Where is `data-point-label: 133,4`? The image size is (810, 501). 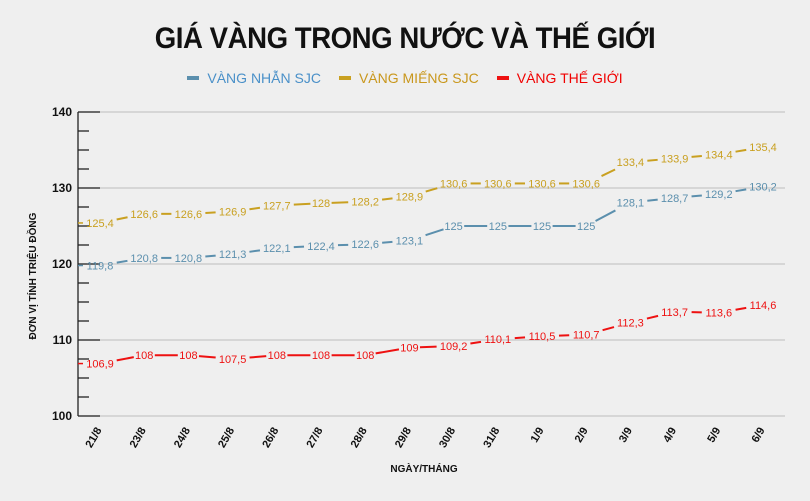 data-point-label: 133,4 is located at coordinates (631, 163).